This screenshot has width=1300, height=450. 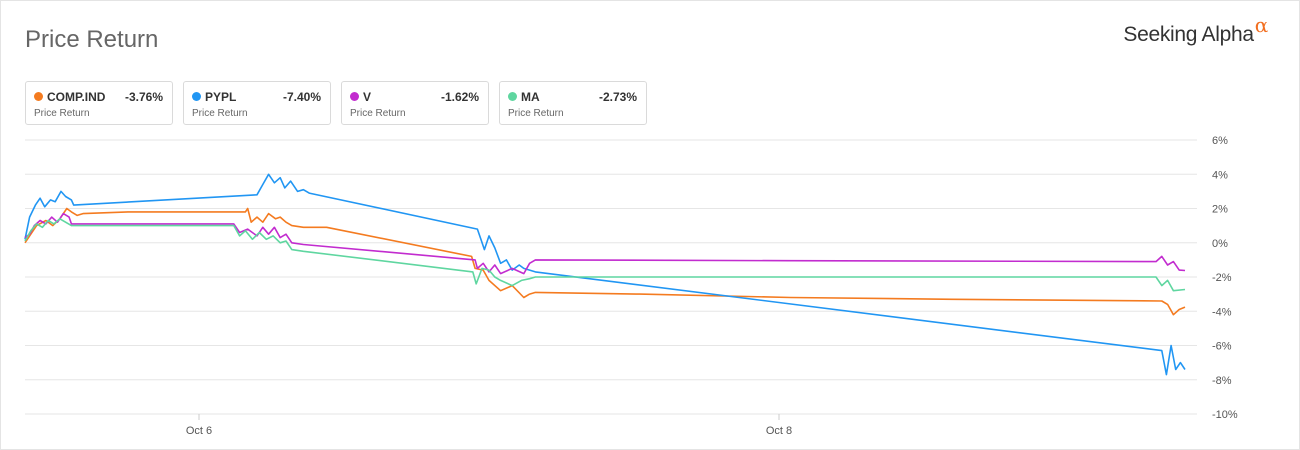 What do you see at coordinates (1220, 210) in the screenshot?
I see `y-tick-label: 2%` at bounding box center [1220, 210].